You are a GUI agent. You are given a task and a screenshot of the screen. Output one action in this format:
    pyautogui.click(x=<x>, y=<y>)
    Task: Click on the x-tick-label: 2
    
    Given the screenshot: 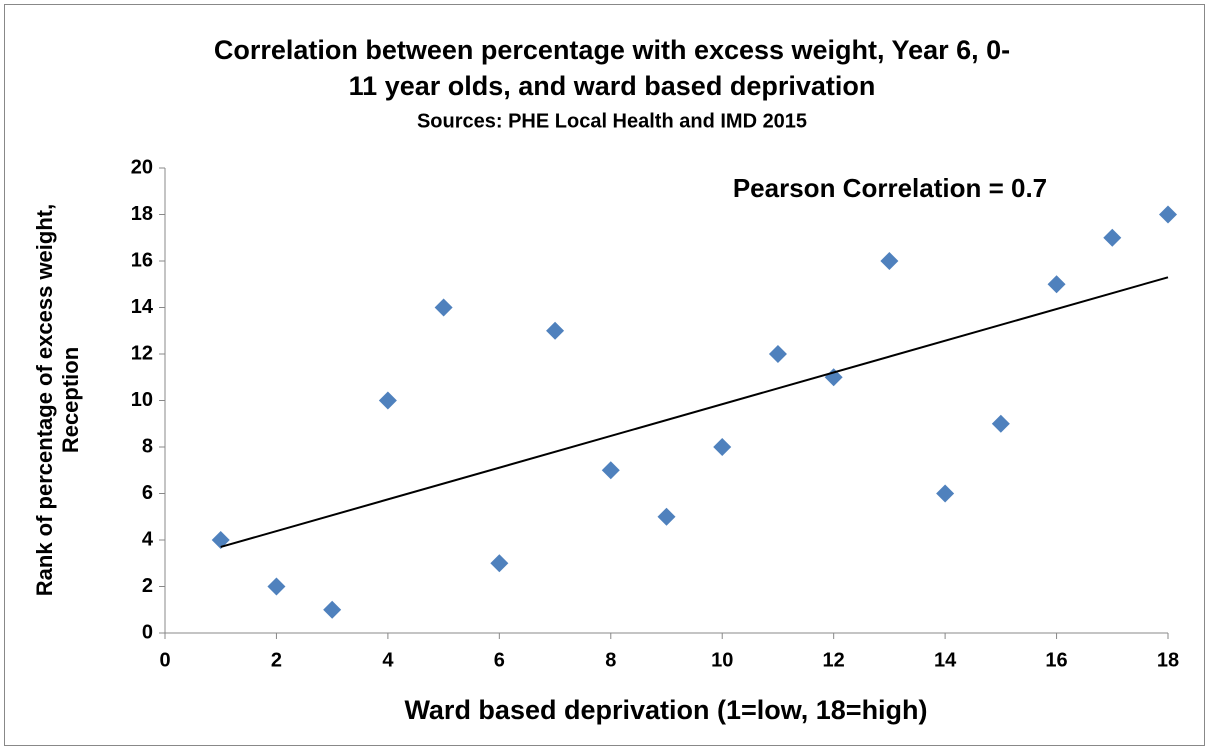 What is the action you would take?
    pyautogui.click(x=276, y=660)
    